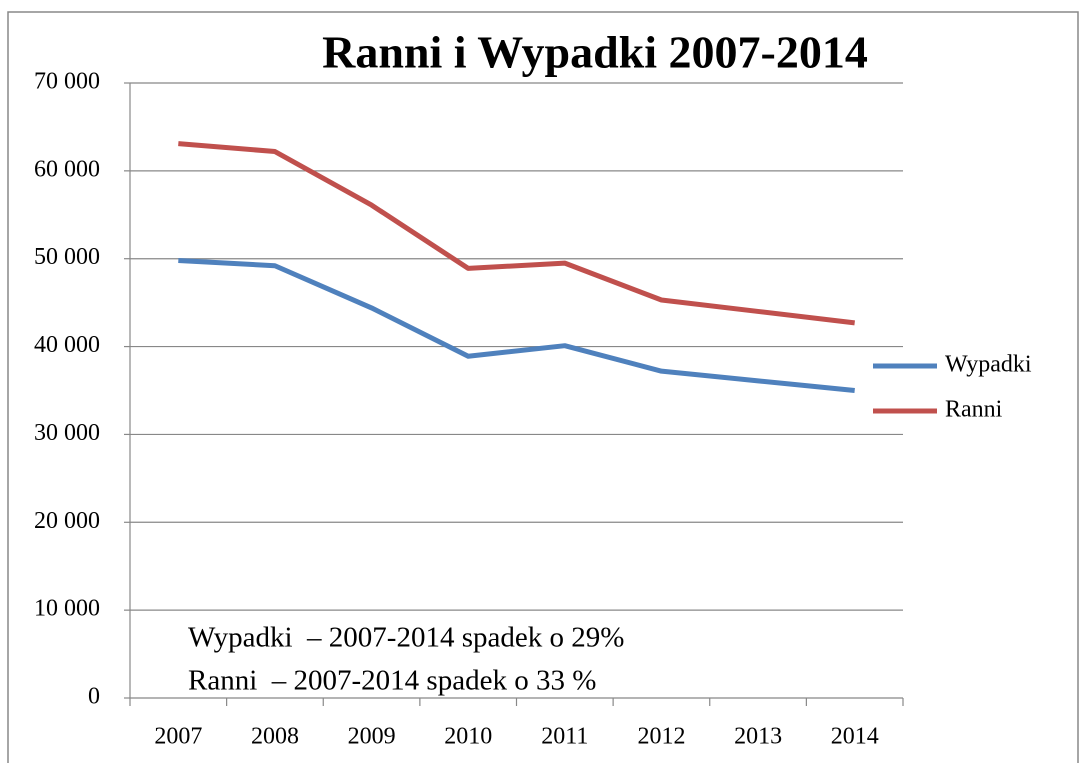 This screenshot has height=763, width=1083. Describe the element at coordinates (406, 638) in the screenshot. I see `annotation: Wypadki – 2007-2014 spadek o 29%` at that location.